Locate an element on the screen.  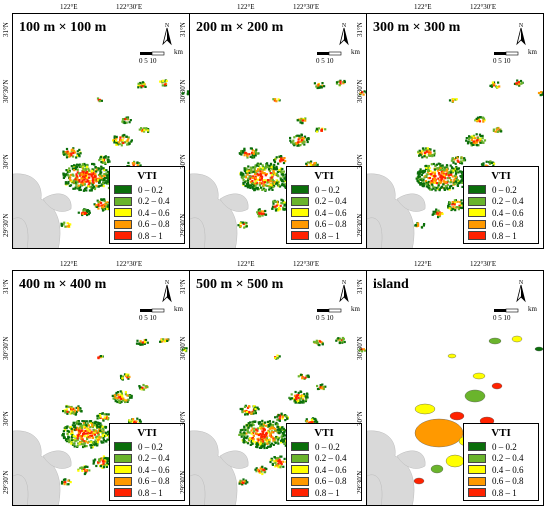
x-tick-label: 122°E is located at coordinates (246, 7).